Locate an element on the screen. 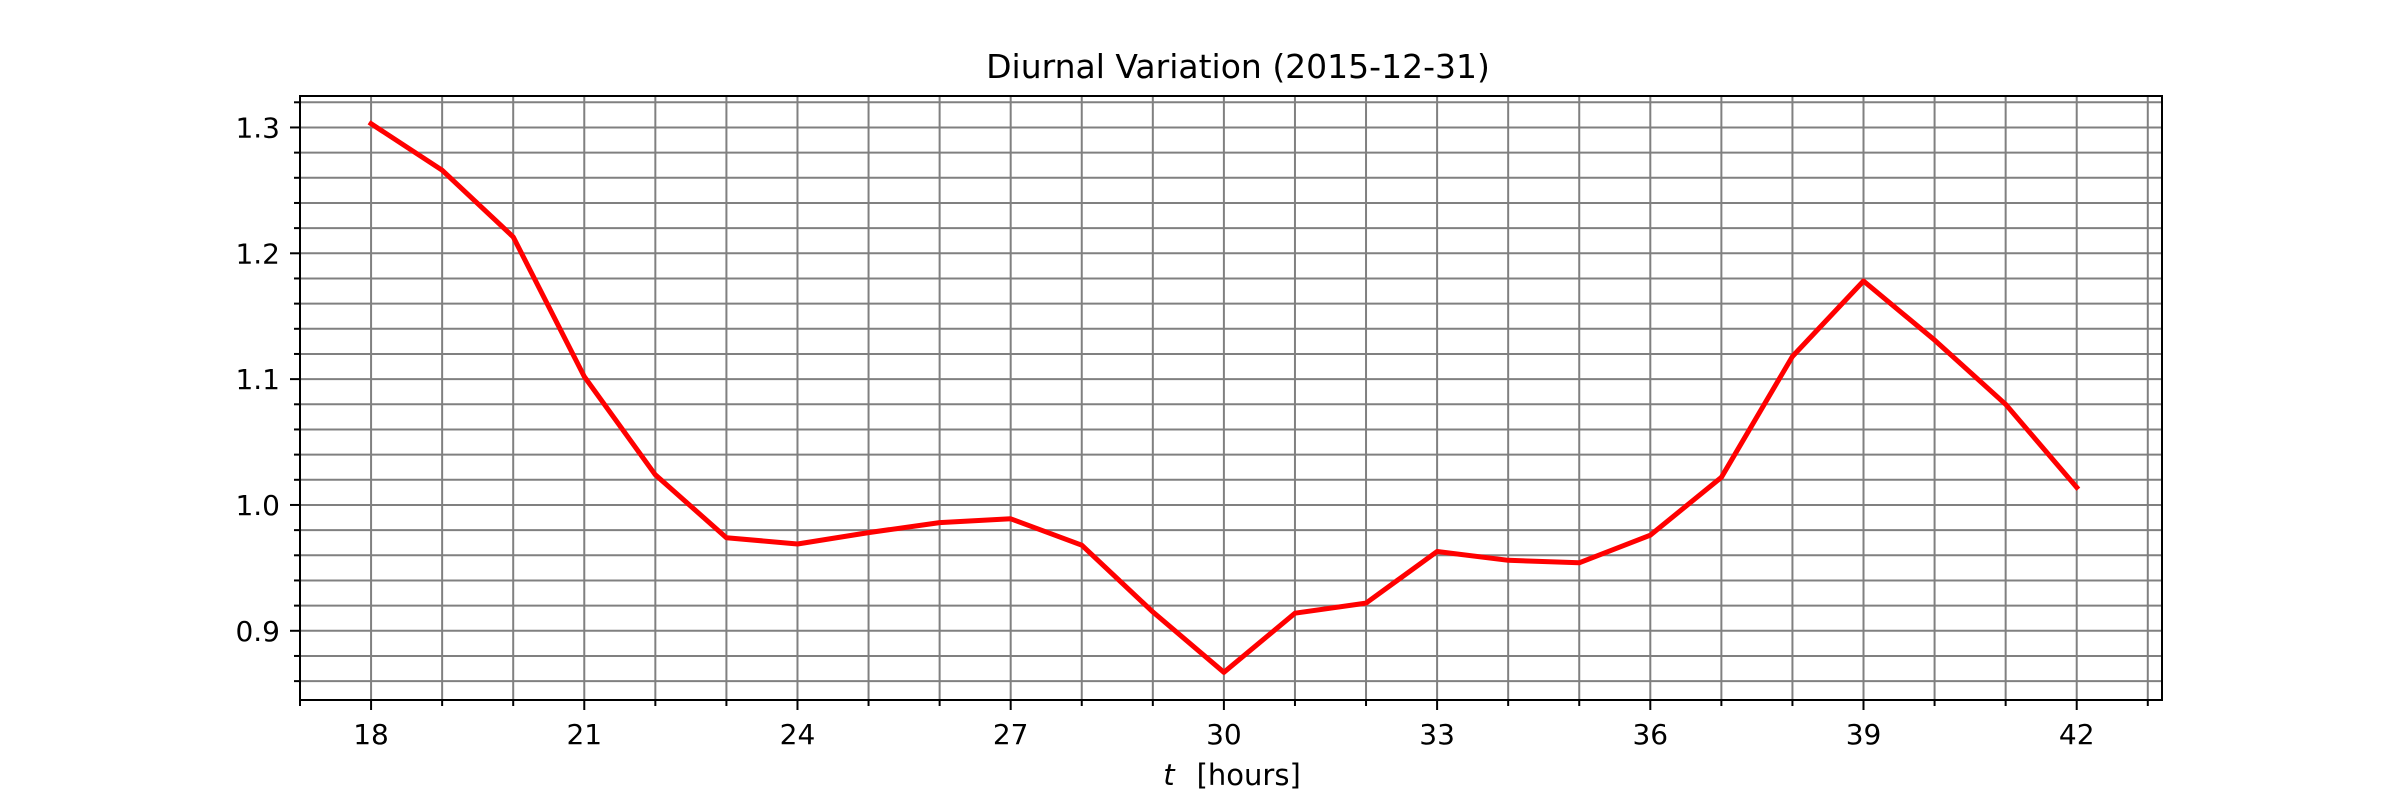 The width and height of the screenshot is (2400, 800). x-axis: 18 21 24 27 30 33 36 39 42 is located at coordinates (1224, 725).